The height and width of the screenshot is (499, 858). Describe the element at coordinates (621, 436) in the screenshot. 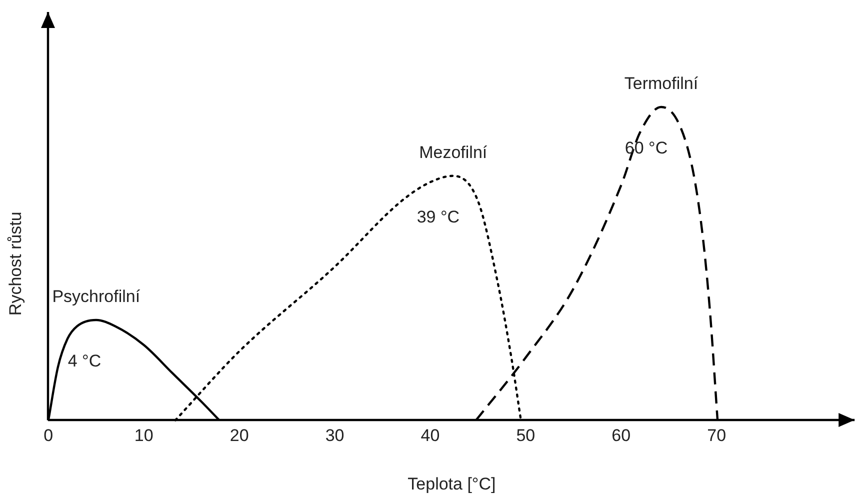

I see `x-tick-label: 60` at that location.